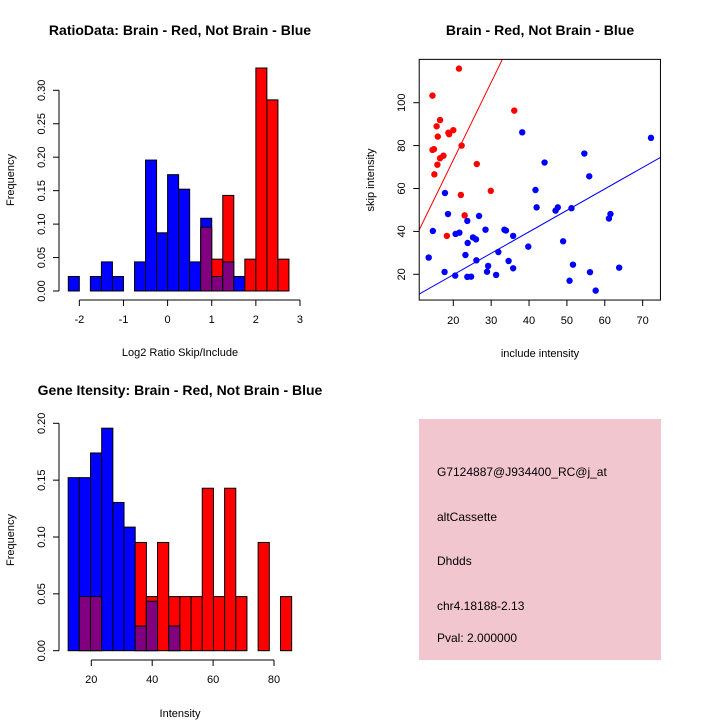  What do you see at coordinates (79, 320) in the screenshot?
I see `x-tick-label: -2` at bounding box center [79, 320].